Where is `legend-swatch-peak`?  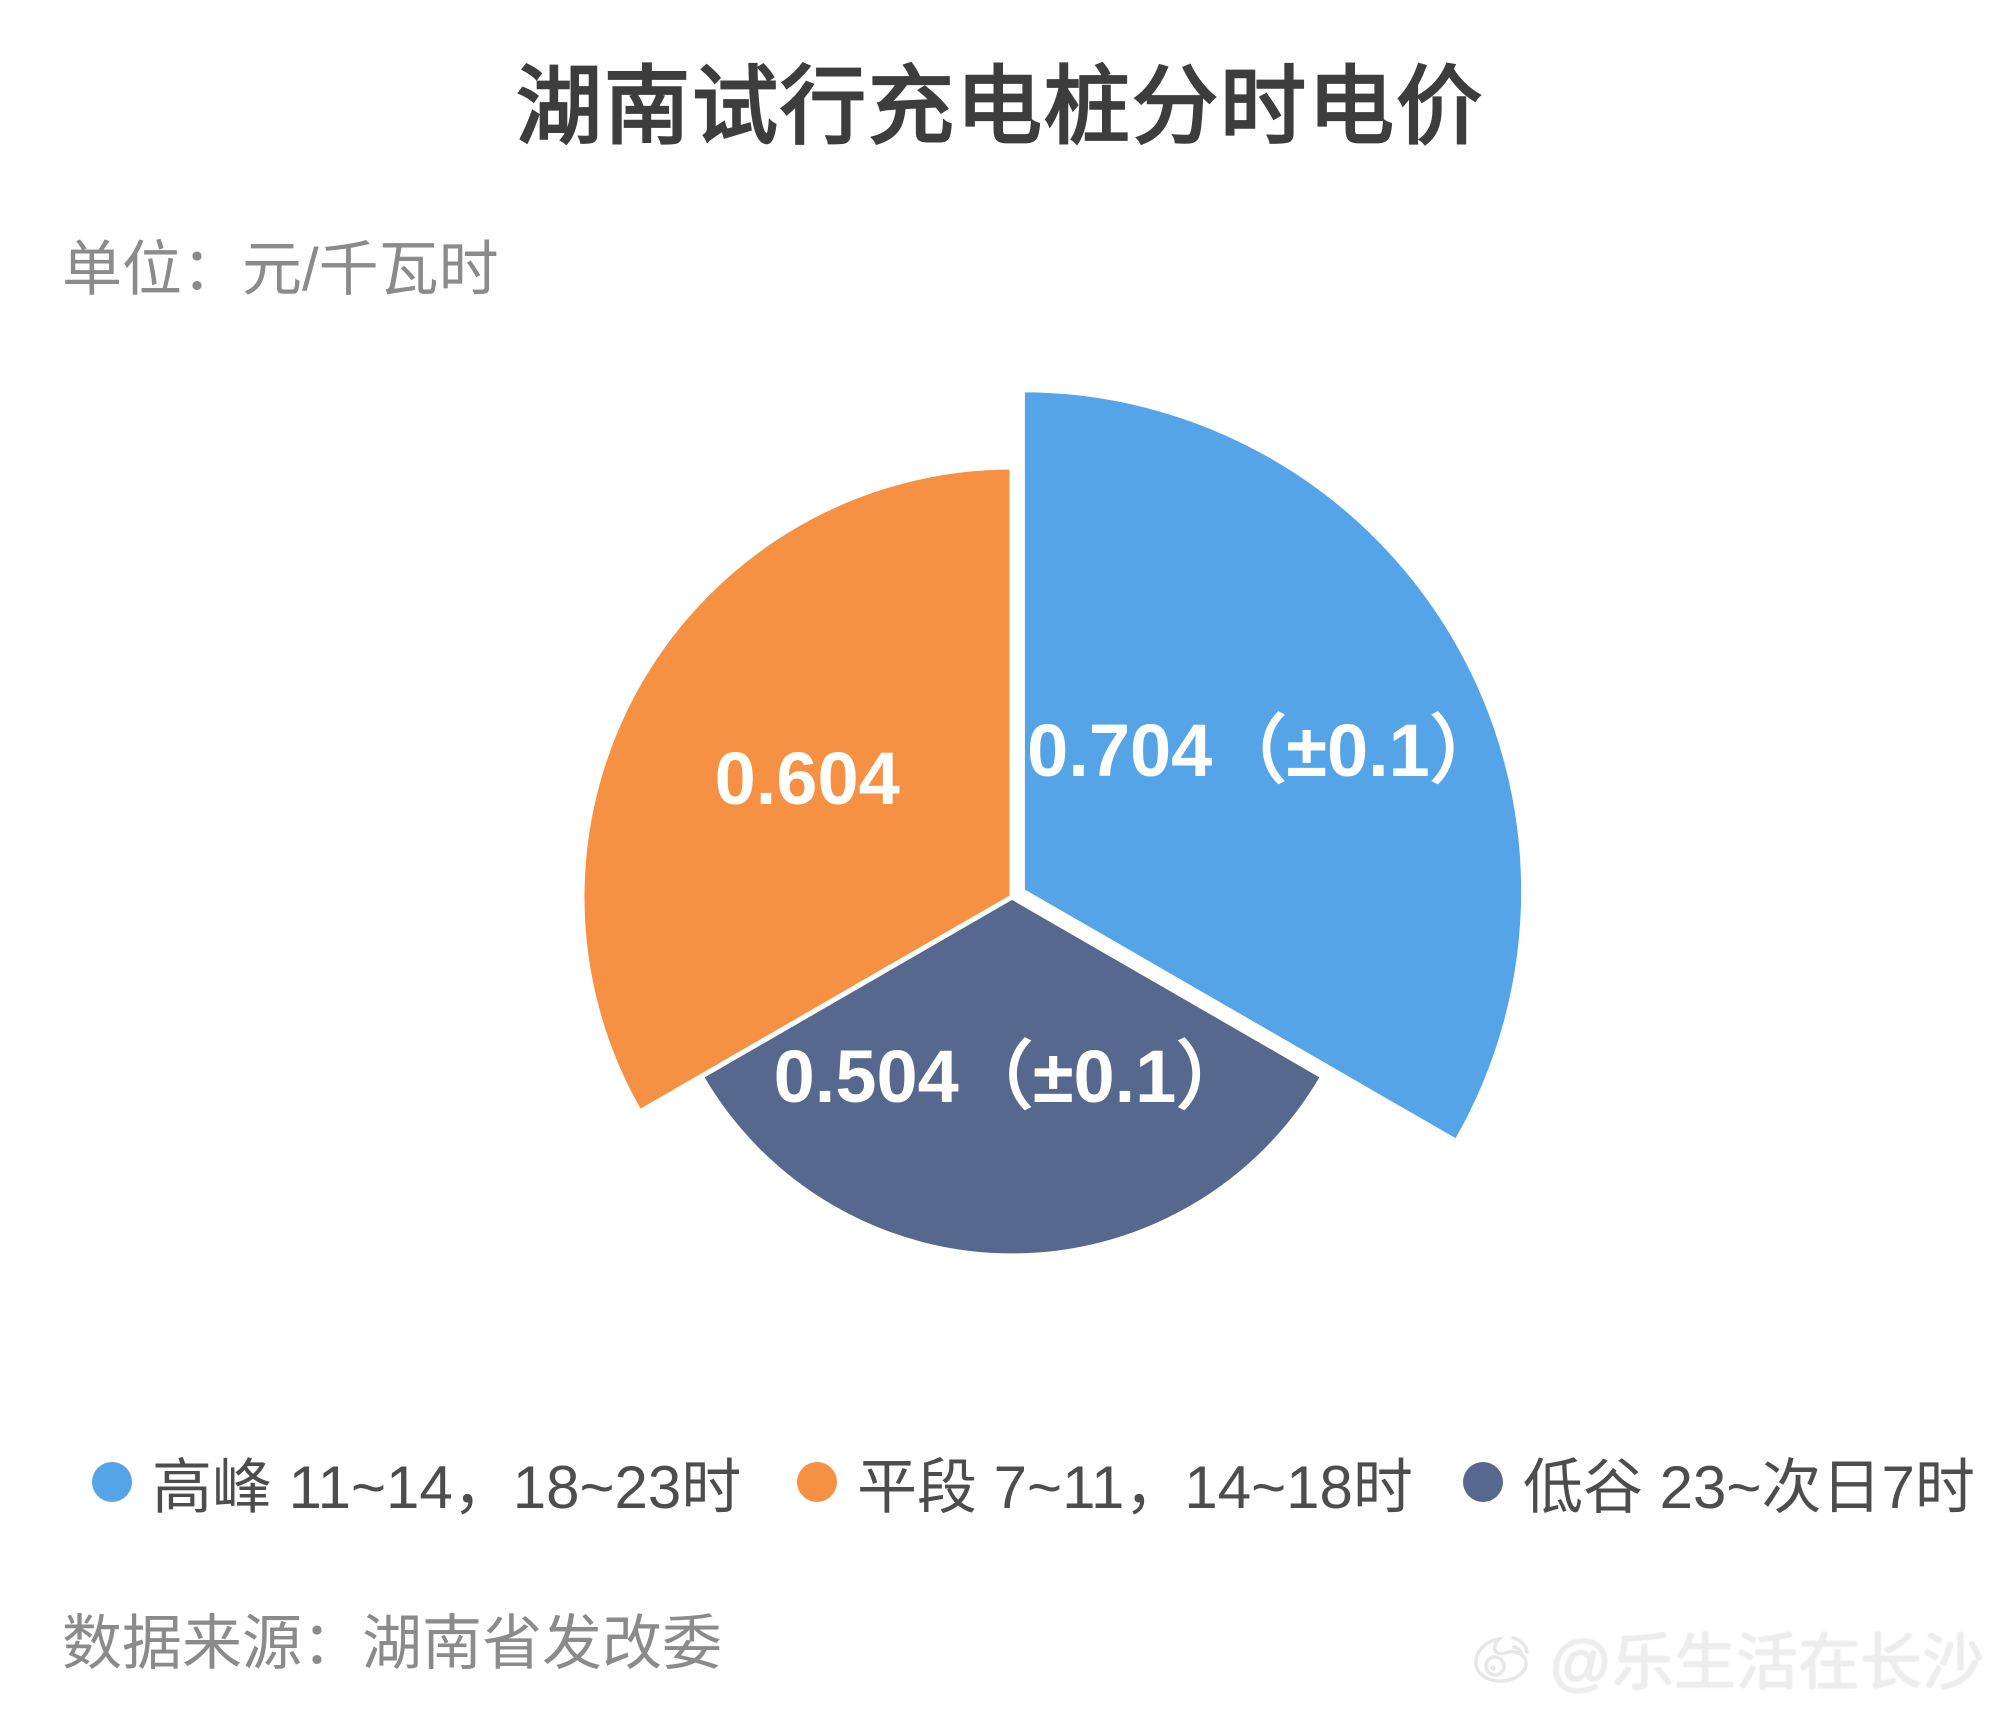
legend-swatch-peak is located at coordinates (112, 1482).